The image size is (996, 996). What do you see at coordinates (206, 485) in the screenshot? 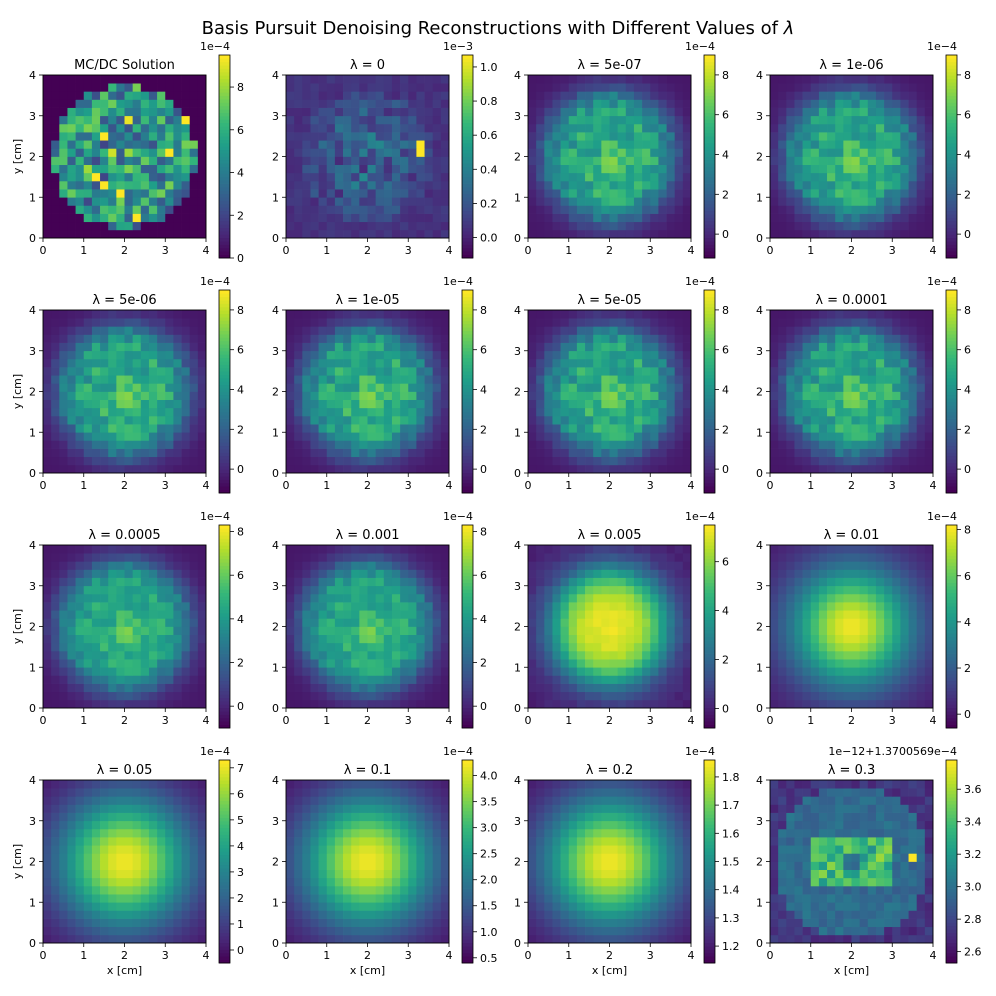
I see `x-tick-label: 4` at bounding box center [206, 485].